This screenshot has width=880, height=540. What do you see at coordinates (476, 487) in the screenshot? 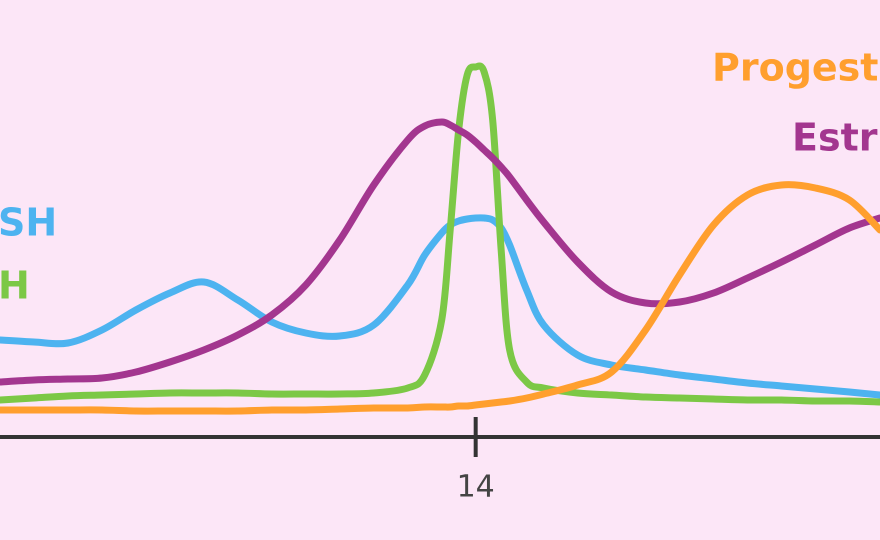
I see `x-tick-label: 14` at bounding box center [476, 487].